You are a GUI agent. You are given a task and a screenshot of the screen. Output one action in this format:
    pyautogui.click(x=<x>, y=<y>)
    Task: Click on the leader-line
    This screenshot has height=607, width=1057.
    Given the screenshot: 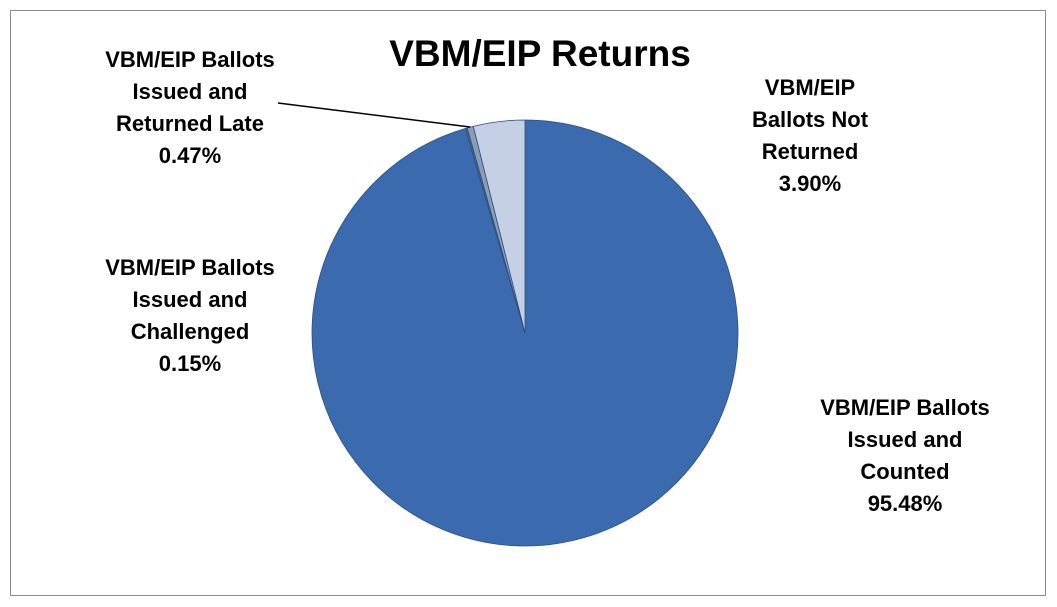 What is the action you would take?
    pyautogui.click(x=374, y=115)
    